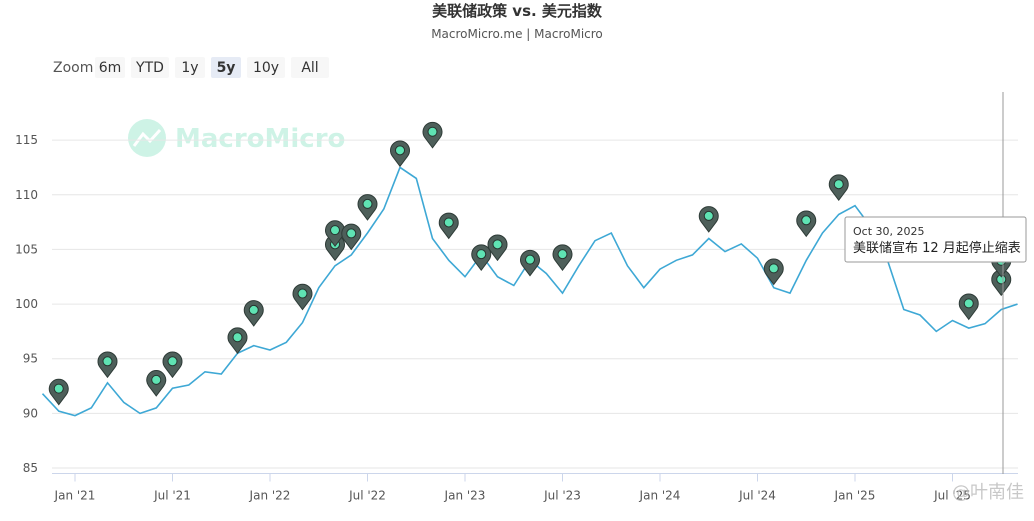 The image size is (1034, 521). I want to click on y-tick-label: 115, so click(26, 140).